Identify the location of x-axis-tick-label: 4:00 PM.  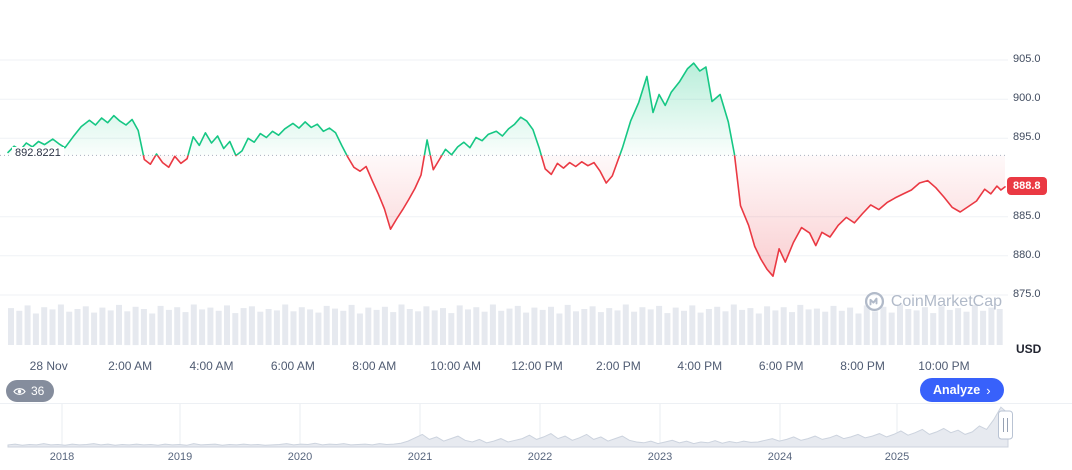
(700, 366).